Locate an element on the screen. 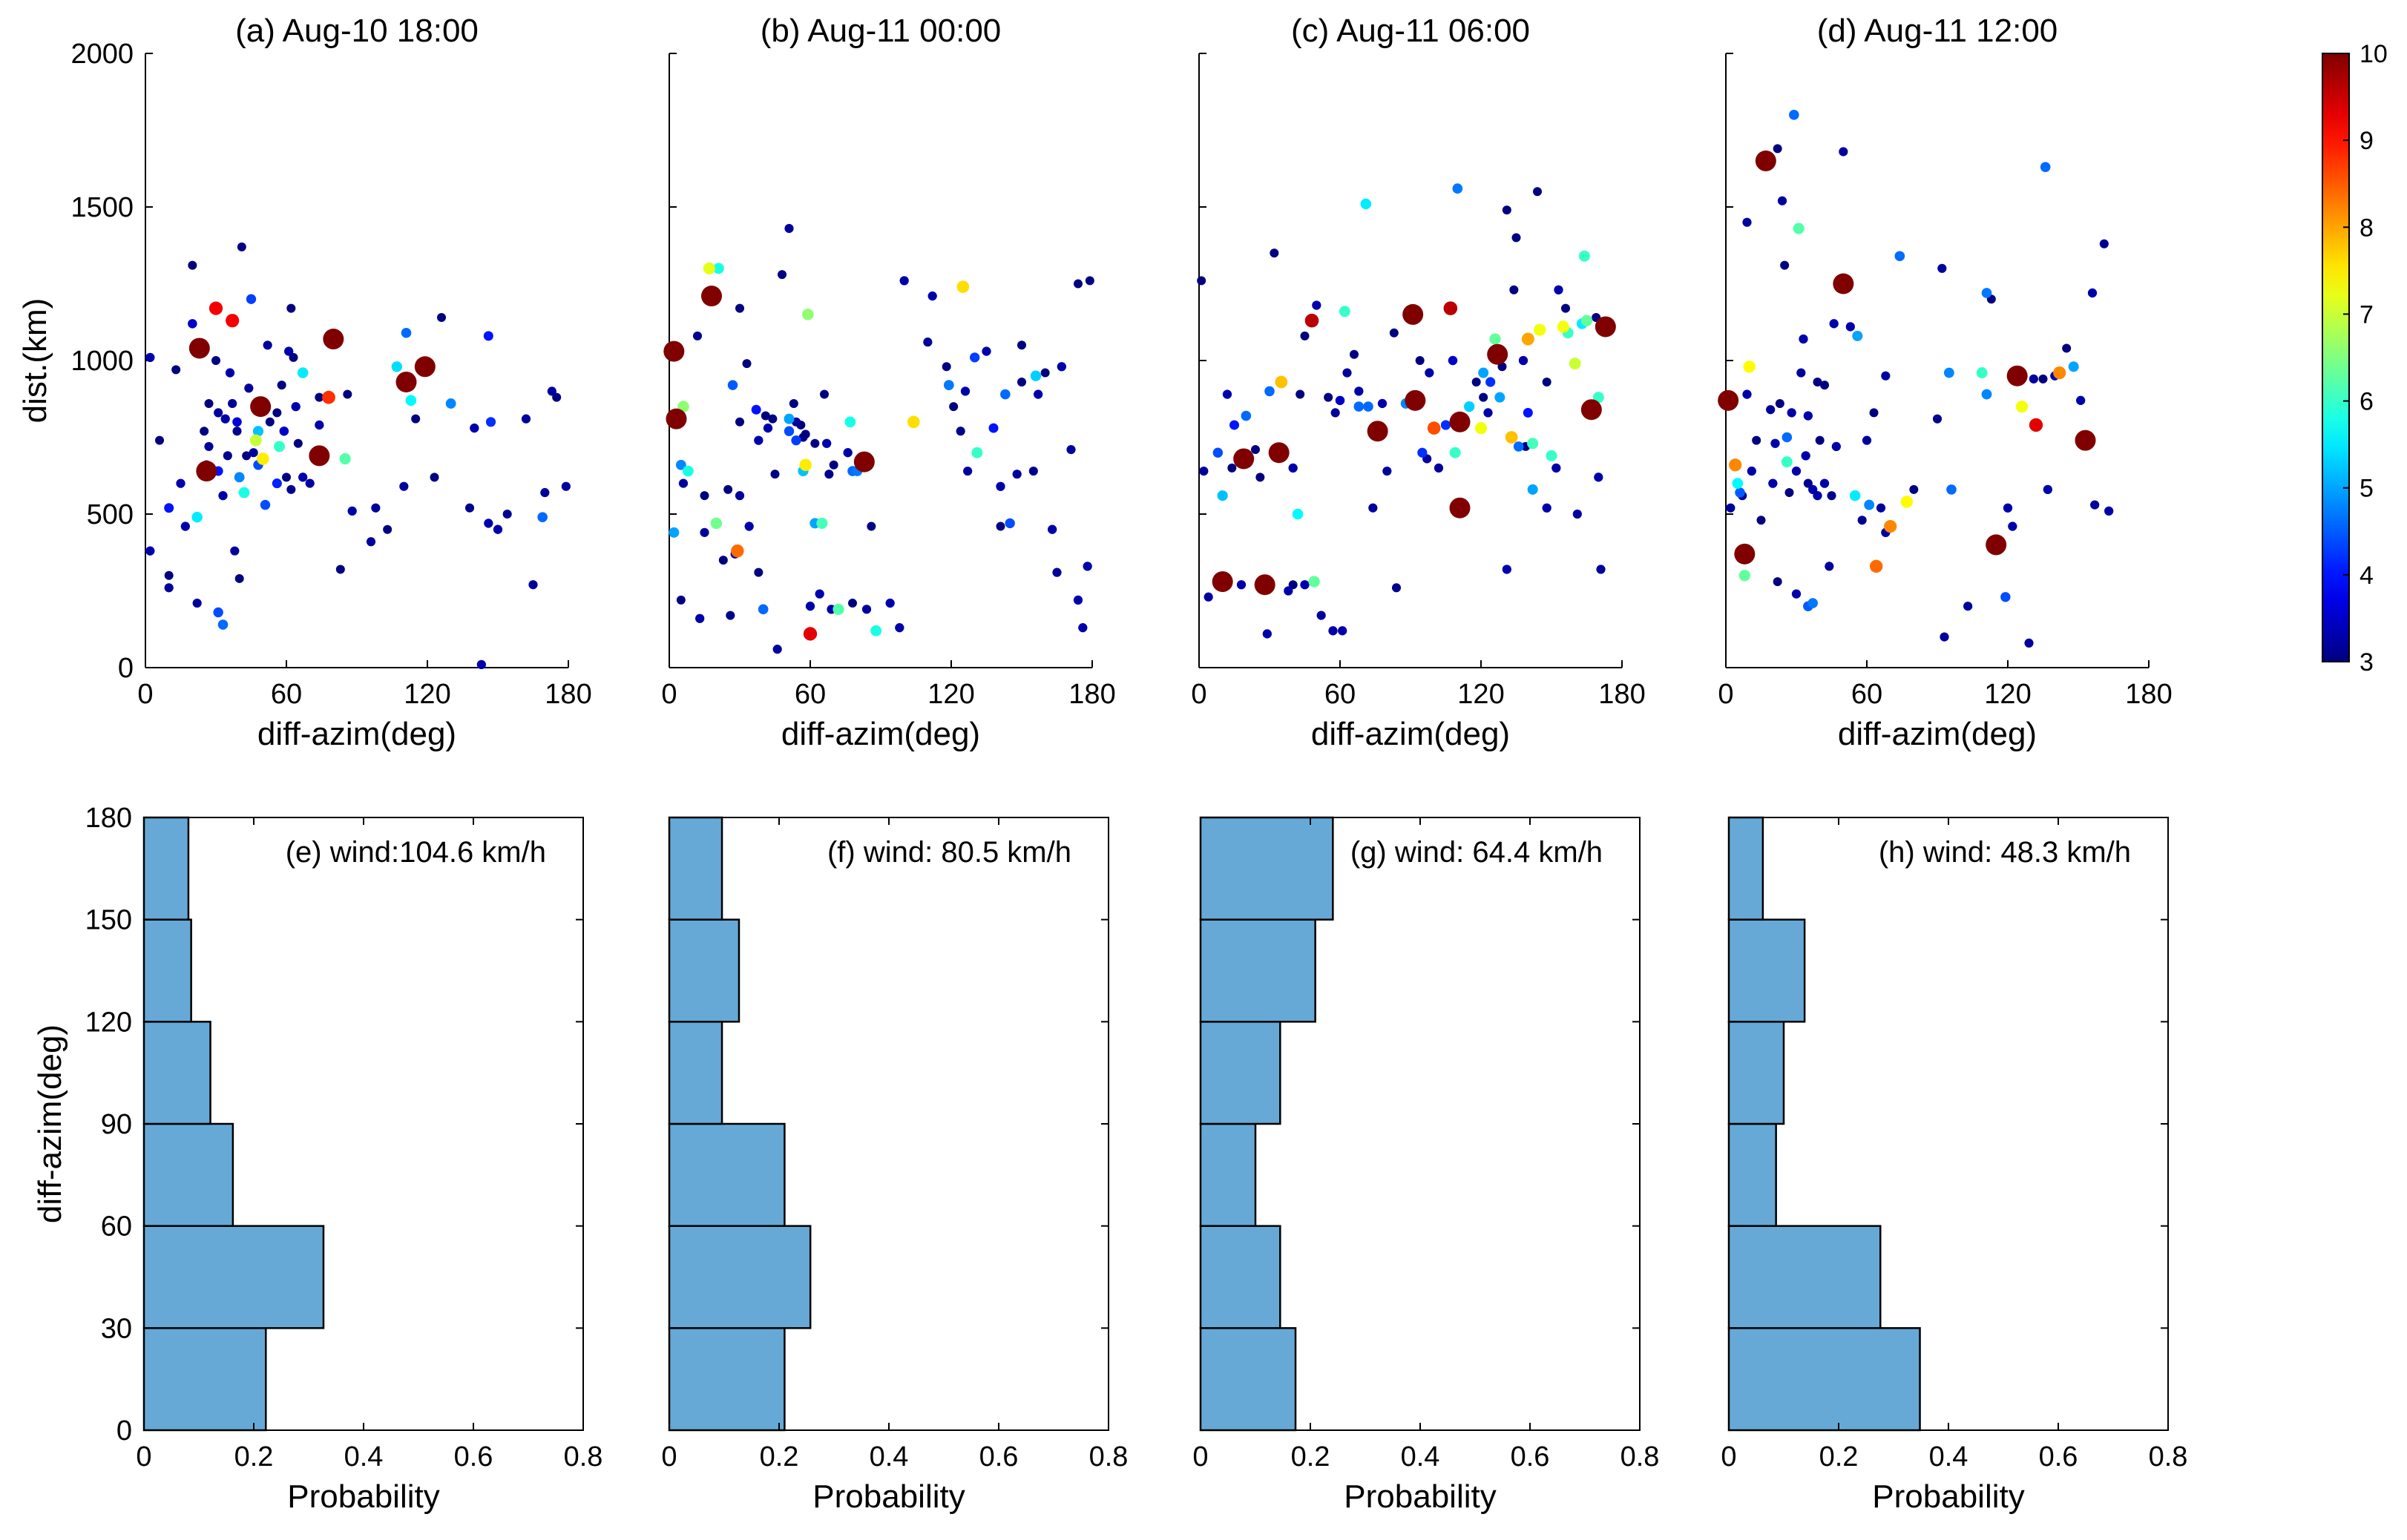 Image resolution: width=2407 pixels, height=1540 pixels. wind-annotation: (g) wind: 64.4 km/h is located at coordinates (1476, 852).